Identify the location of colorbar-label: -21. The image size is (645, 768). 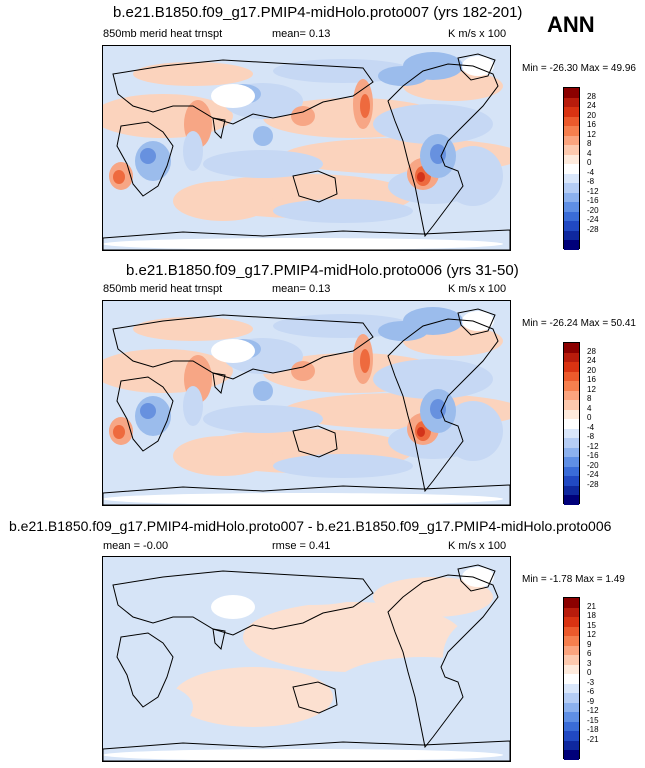
(593, 739).